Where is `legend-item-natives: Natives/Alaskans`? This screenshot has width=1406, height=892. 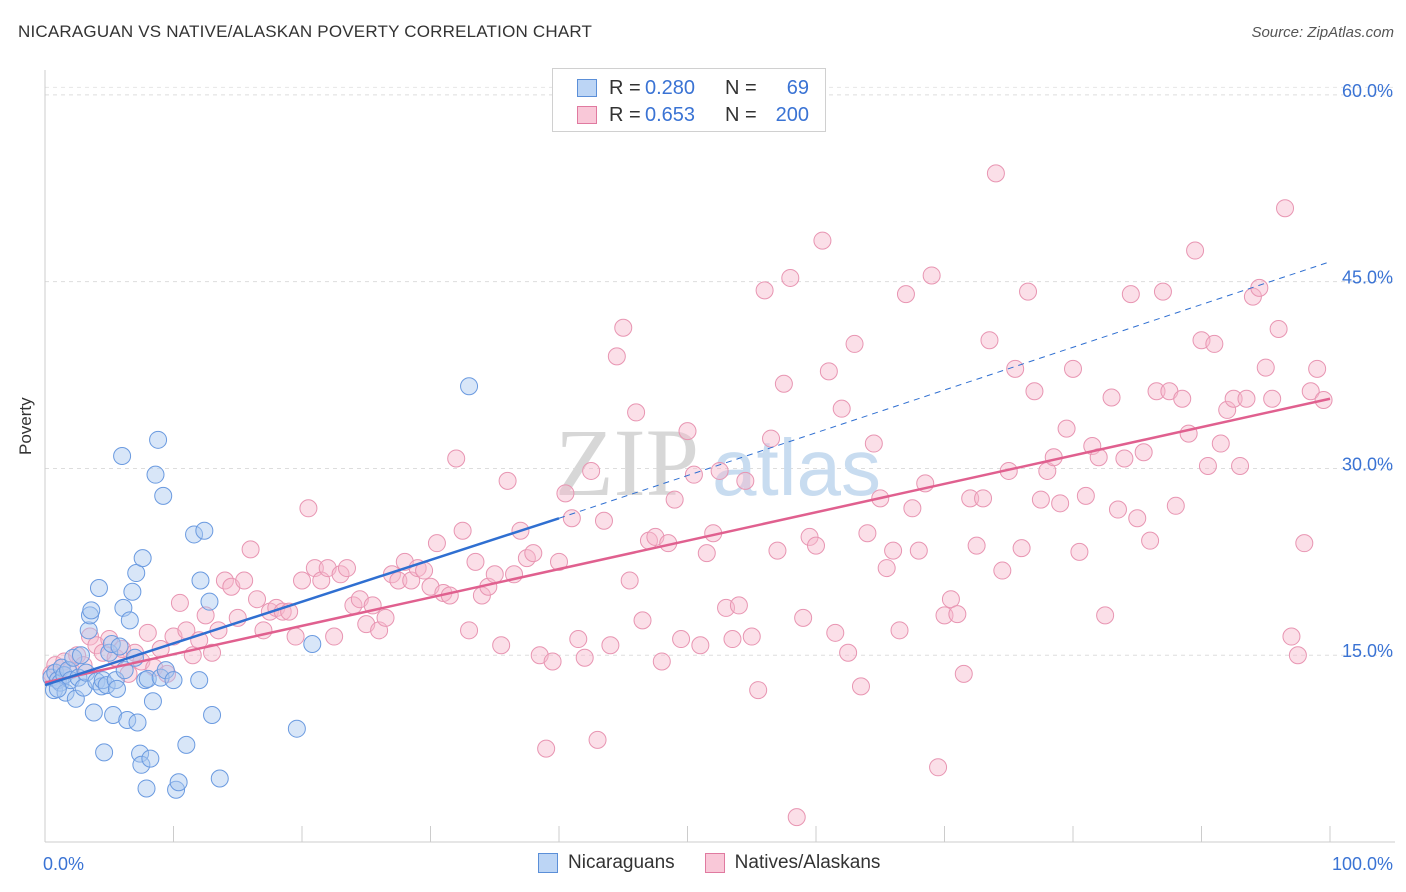 legend-item-natives: Natives/Alaskans is located at coordinates (792, 863).